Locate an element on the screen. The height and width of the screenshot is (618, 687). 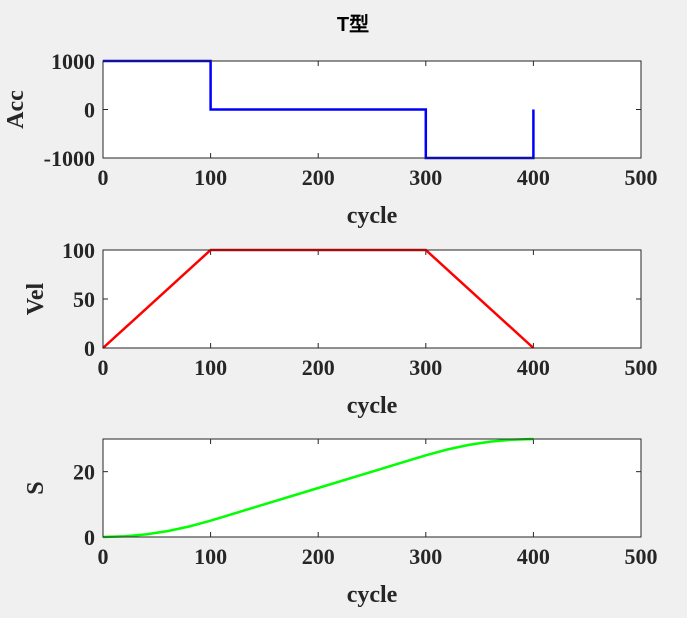
s-axes-frame is located at coordinates (372, 488).